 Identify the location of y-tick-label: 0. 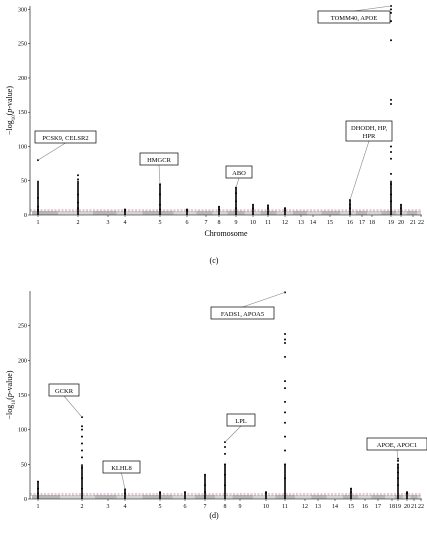
(25, 216).